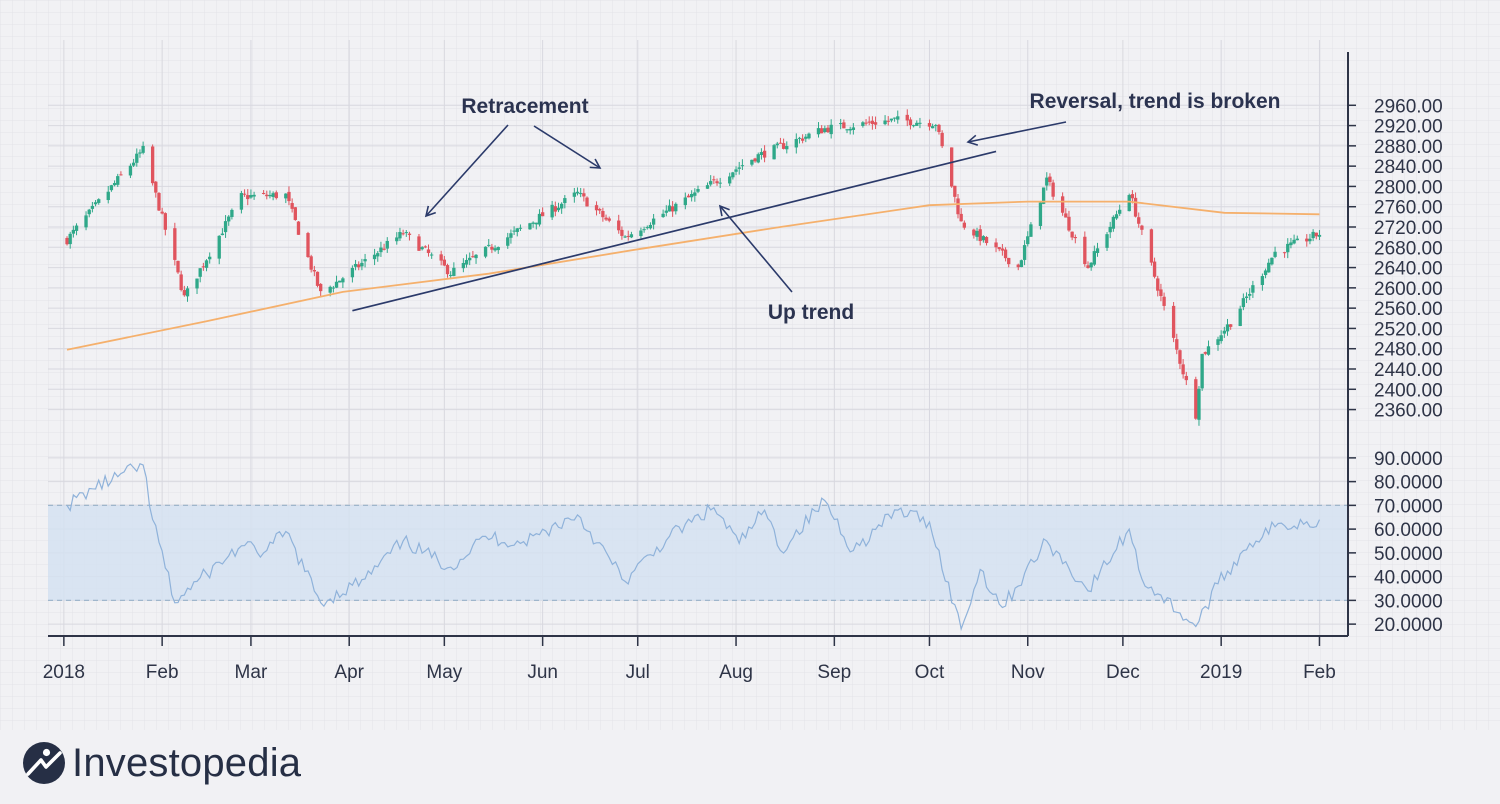 The width and height of the screenshot is (1500, 804). What do you see at coordinates (1408, 106) in the screenshot?
I see `price-y-tick-label: 2960.00` at bounding box center [1408, 106].